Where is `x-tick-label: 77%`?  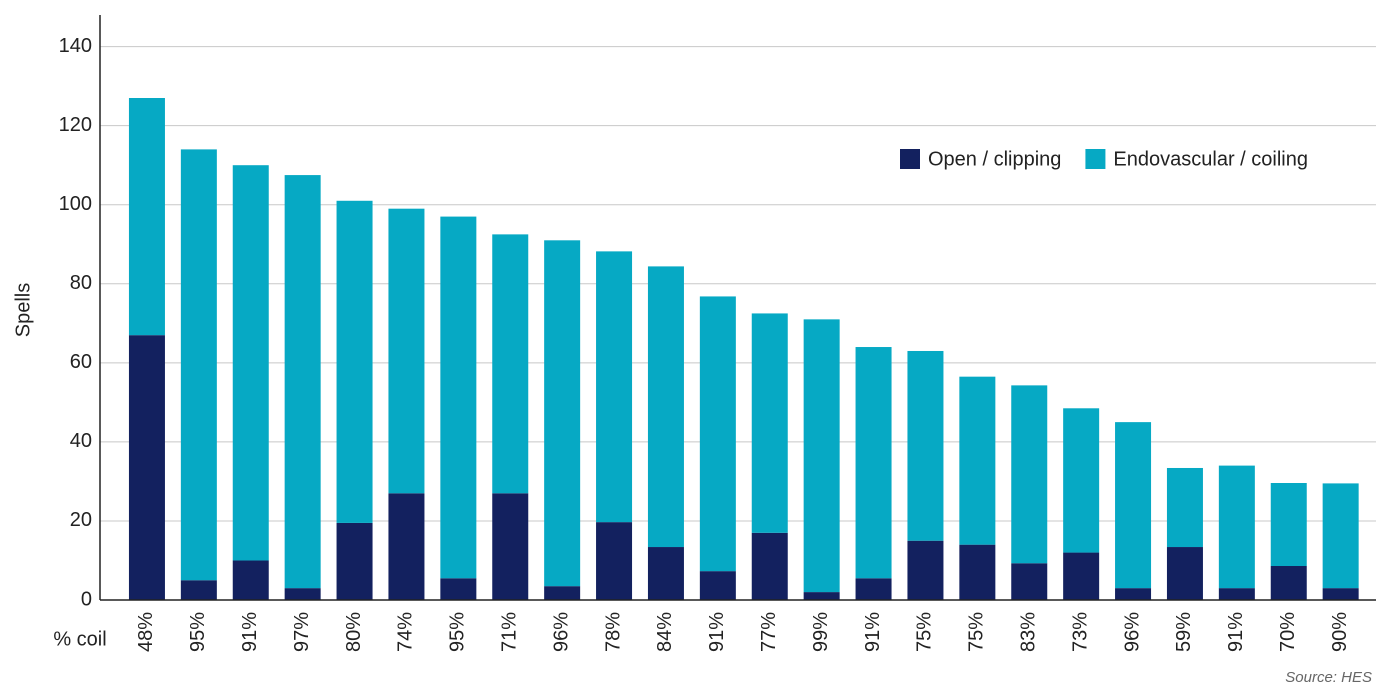 x-tick-label: 77% is located at coordinates (769, 632).